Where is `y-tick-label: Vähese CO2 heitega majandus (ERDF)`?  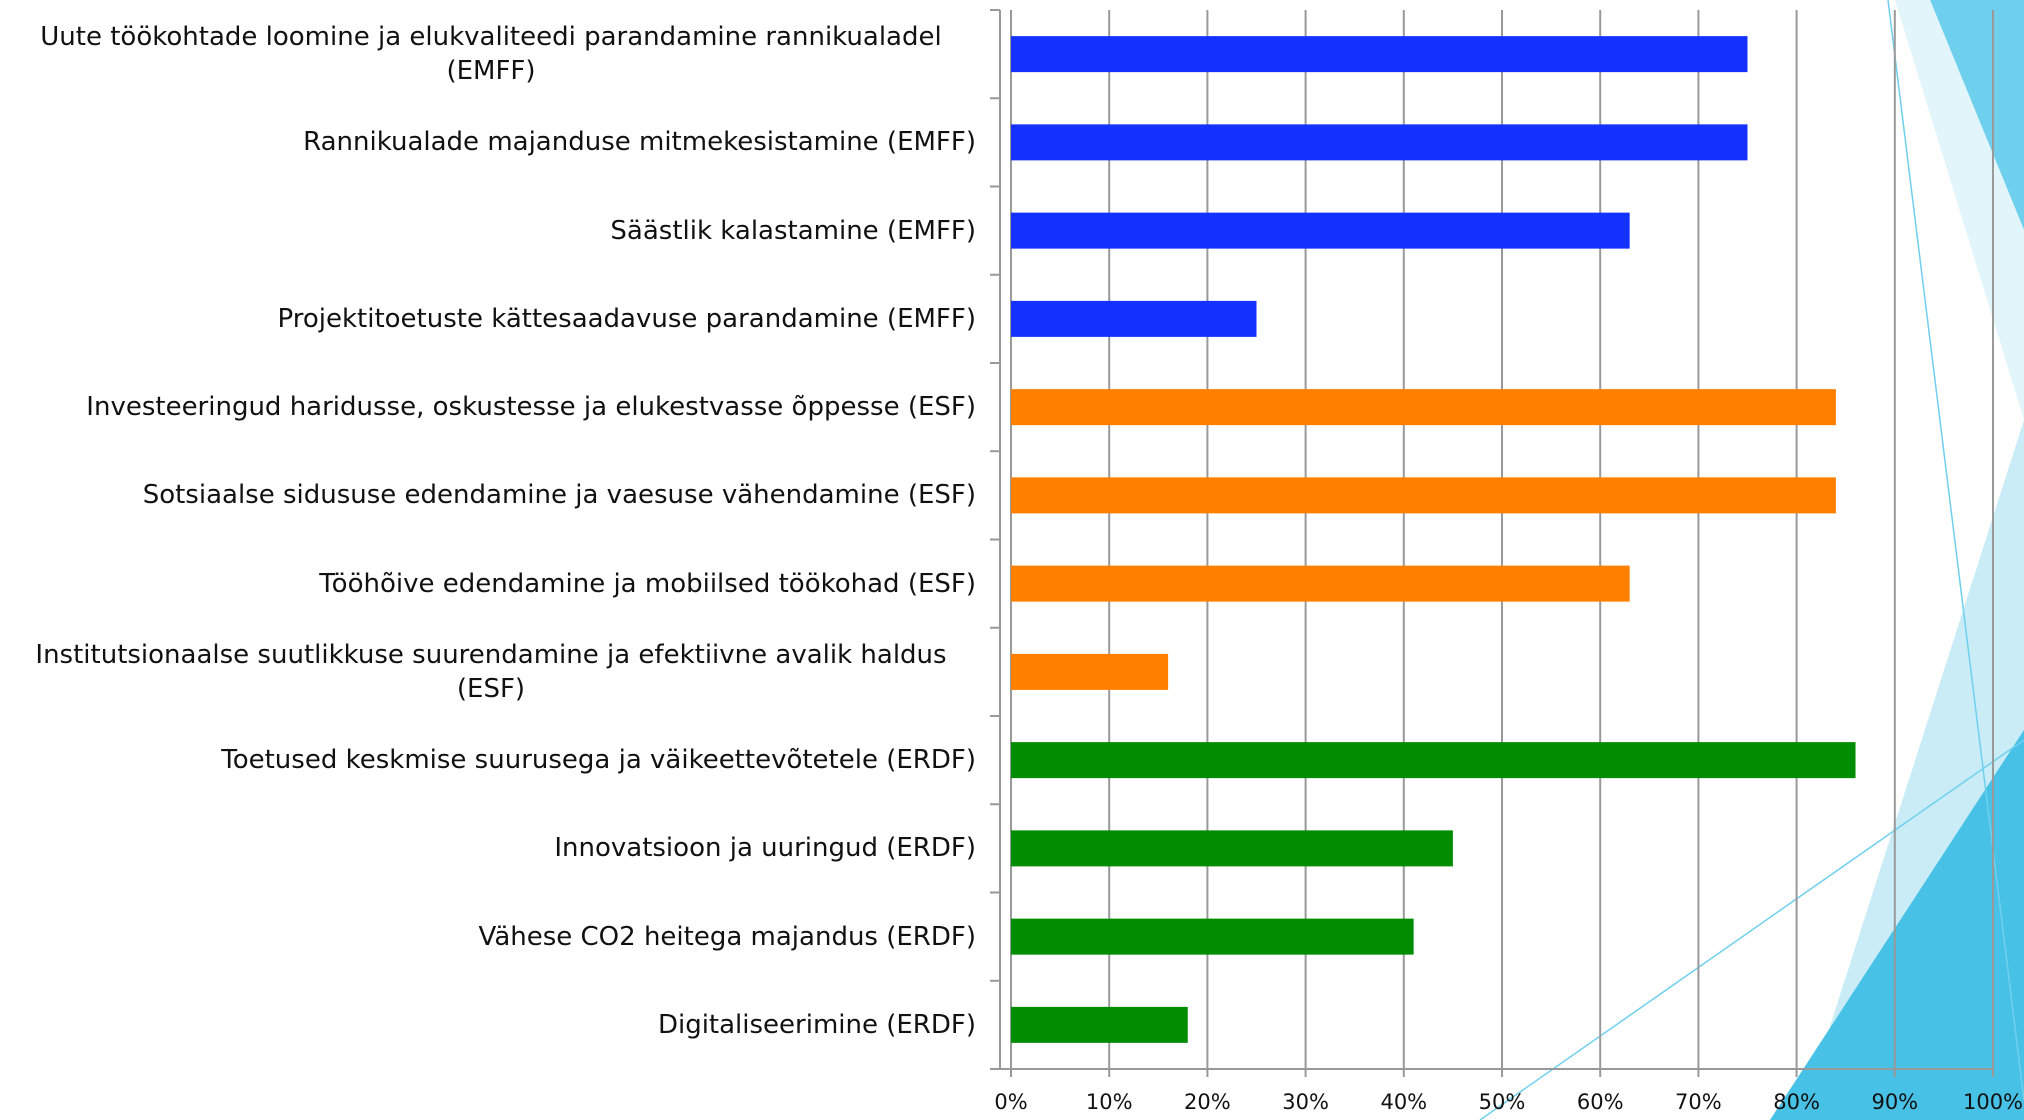 y-tick-label: Vähese CO2 heitega majandus (ERDF) is located at coordinates (727, 936).